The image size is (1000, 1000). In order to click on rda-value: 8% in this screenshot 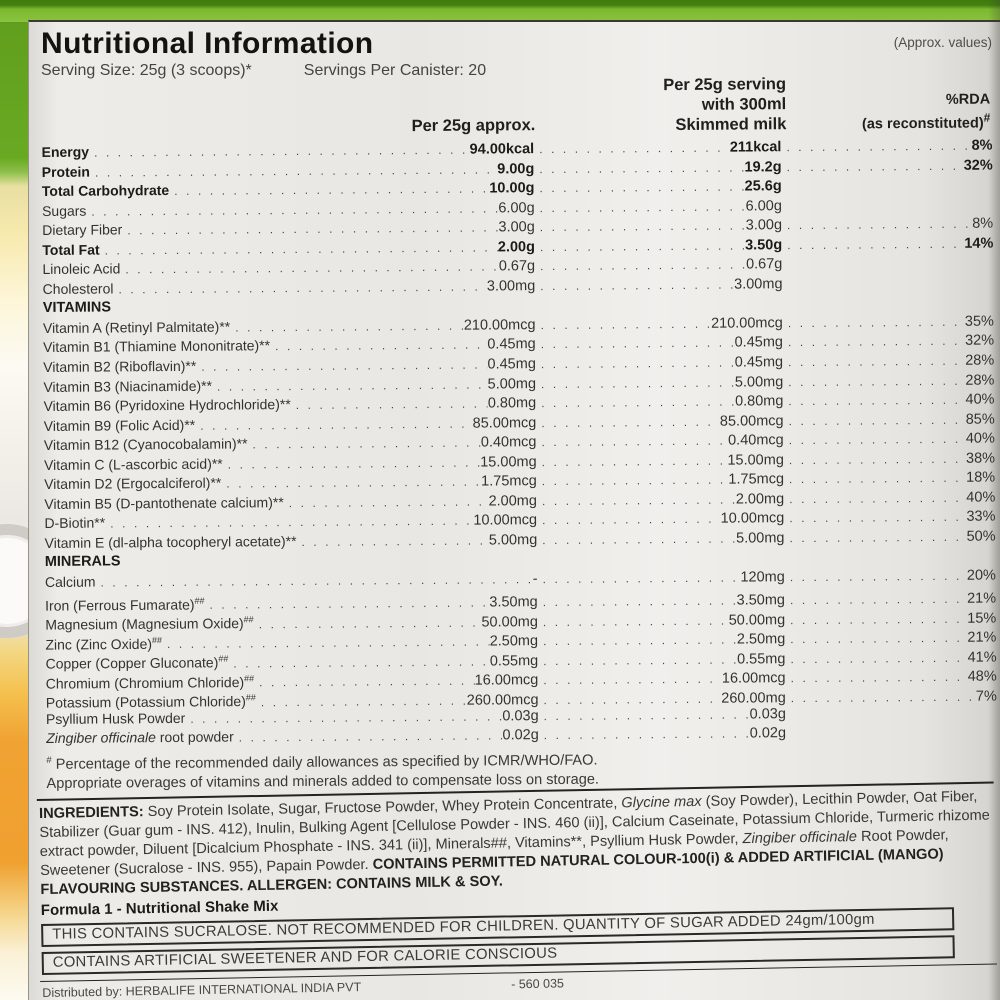, I will do `click(982, 145)`.